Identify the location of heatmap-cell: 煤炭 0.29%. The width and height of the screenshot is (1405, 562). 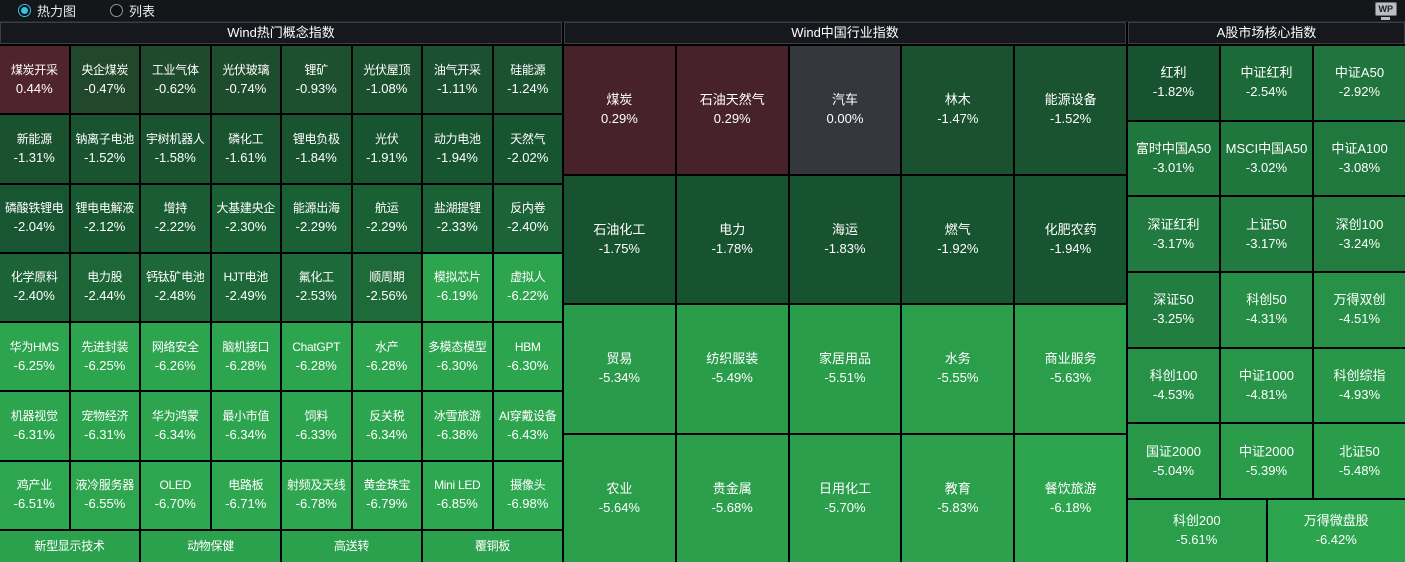
(619, 110).